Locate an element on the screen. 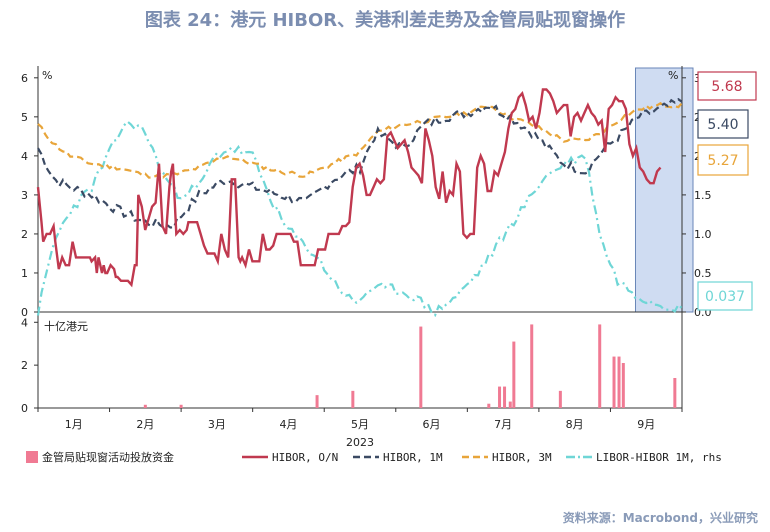  x-tick-label: 1月 is located at coordinates (74, 424).